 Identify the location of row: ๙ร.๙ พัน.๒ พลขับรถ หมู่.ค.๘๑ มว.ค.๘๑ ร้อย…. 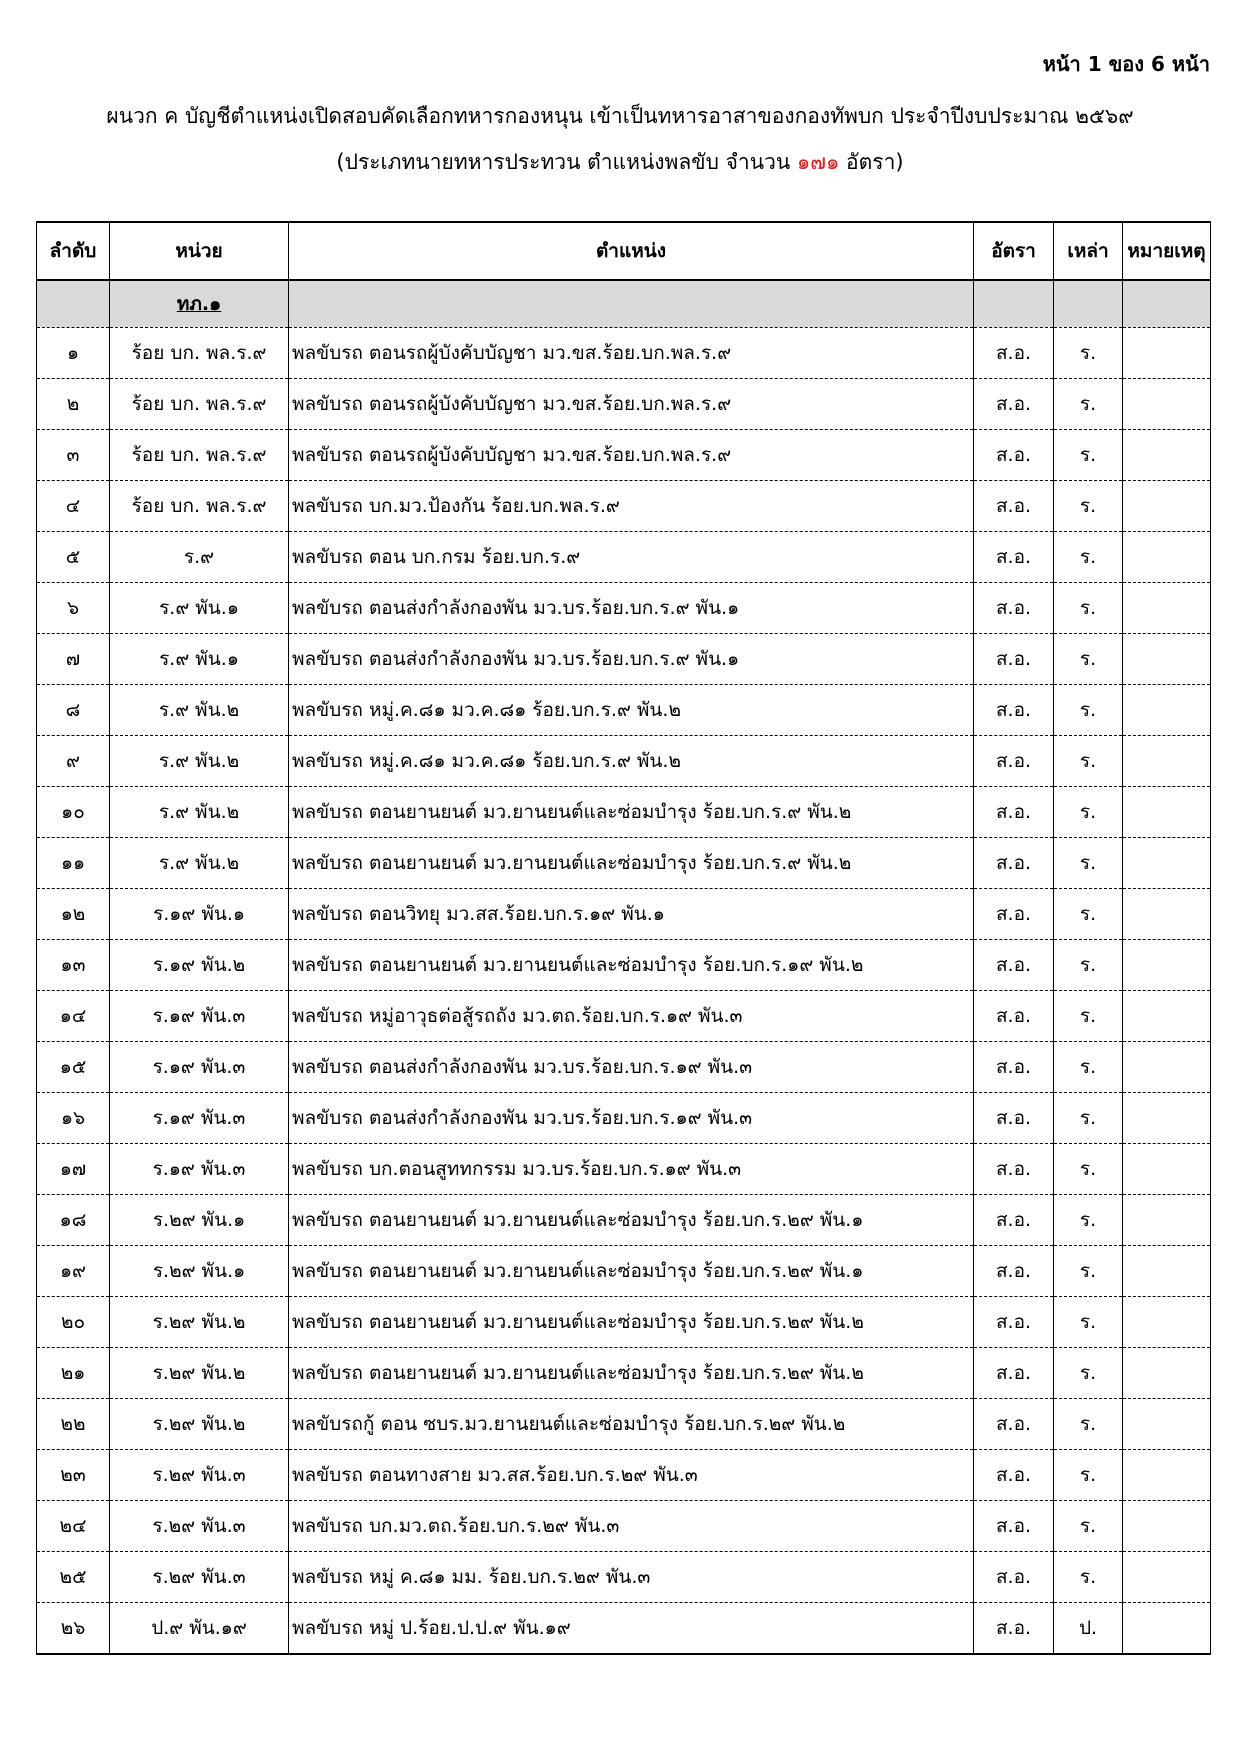
(623, 761).